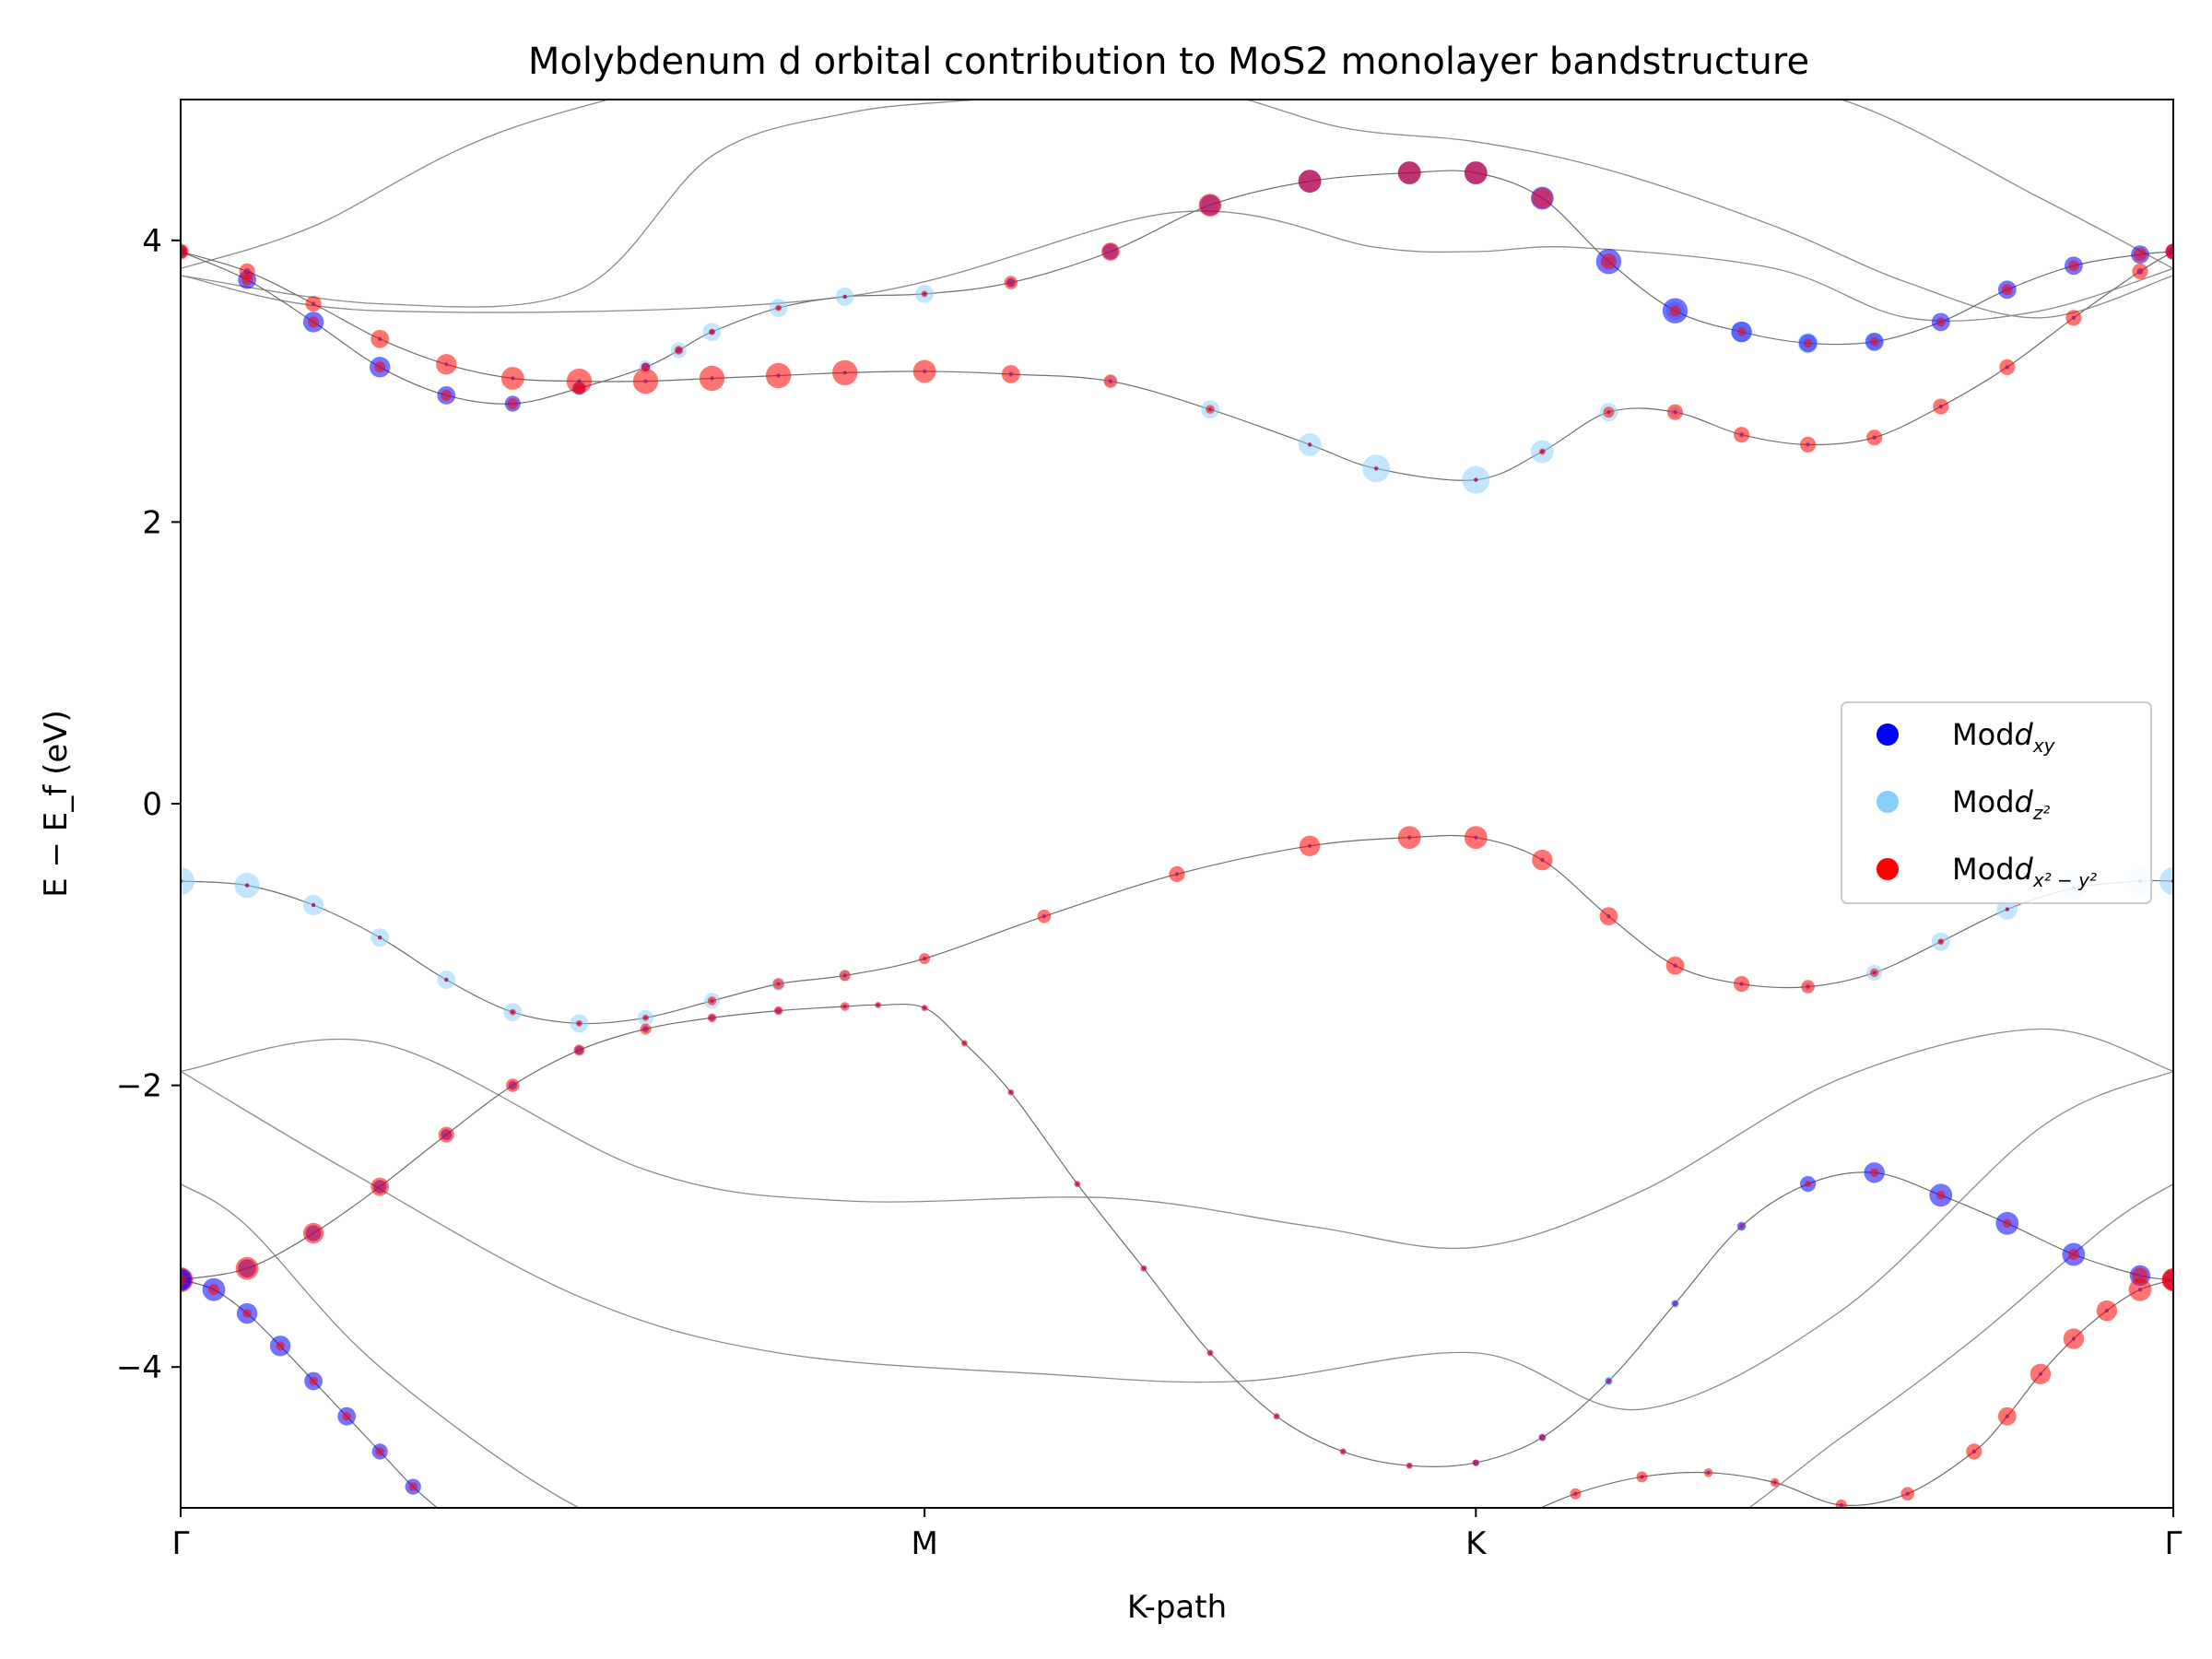 This screenshot has height=1659, width=2212. What do you see at coordinates (1974, 1451) in the screenshot?
I see `marker-x2y2-band6-pt8` at bounding box center [1974, 1451].